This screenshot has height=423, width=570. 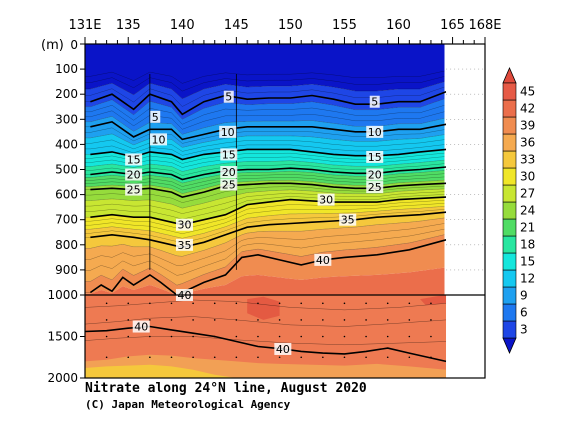 I want to click on x-tick-label: 140, so click(x=182, y=25).